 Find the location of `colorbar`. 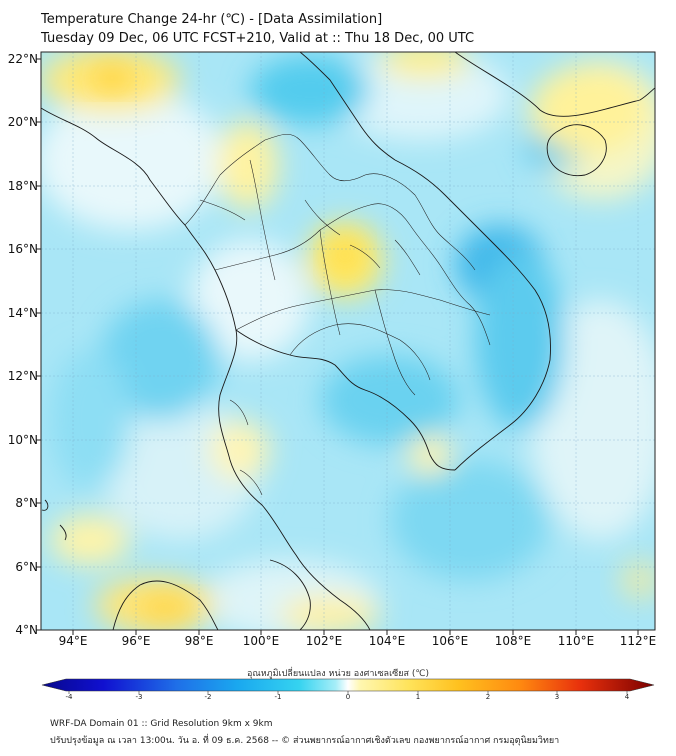

colorbar is located at coordinates (348, 686).